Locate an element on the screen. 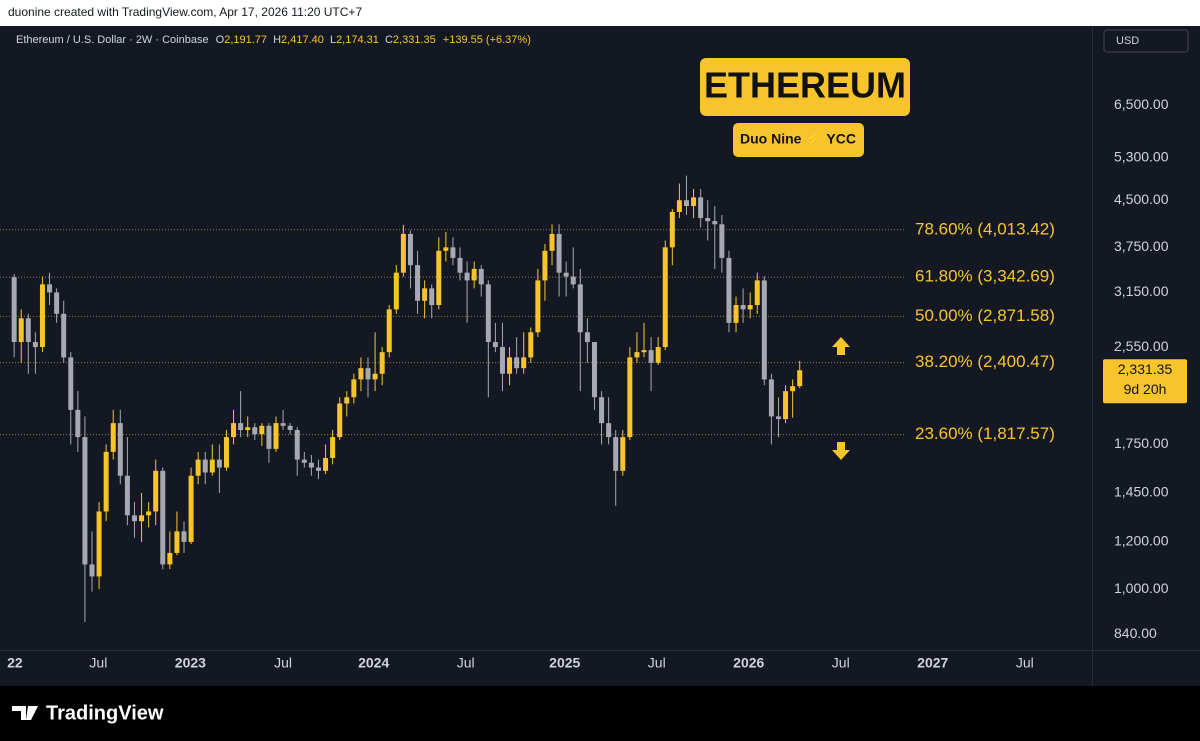 This screenshot has height=741, width=1200. y-tick-label: 4,500.00 is located at coordinates (1141, 199).